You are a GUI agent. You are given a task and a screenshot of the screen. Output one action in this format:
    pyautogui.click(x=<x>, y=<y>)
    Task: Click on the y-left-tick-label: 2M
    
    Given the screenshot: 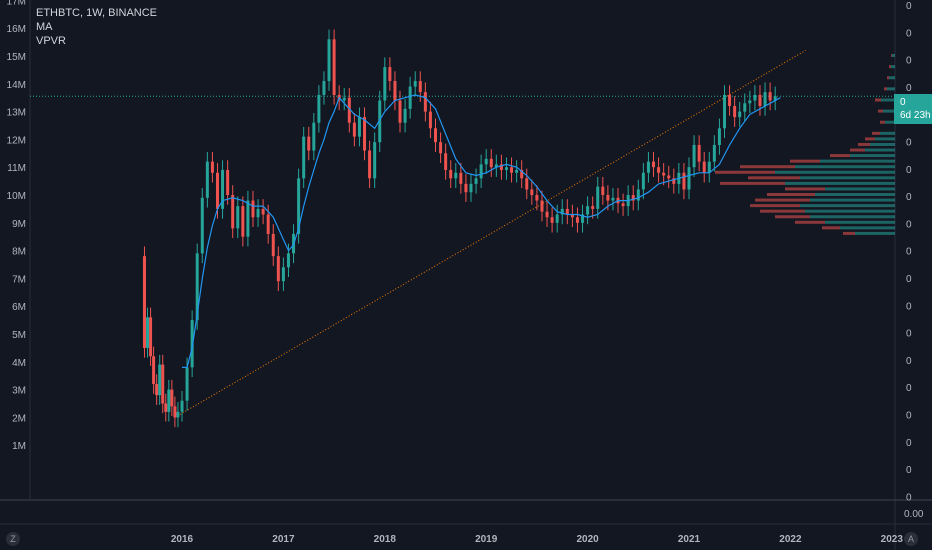 What is the action you would take?
    pyautogui.click(x=19, y=418)
    